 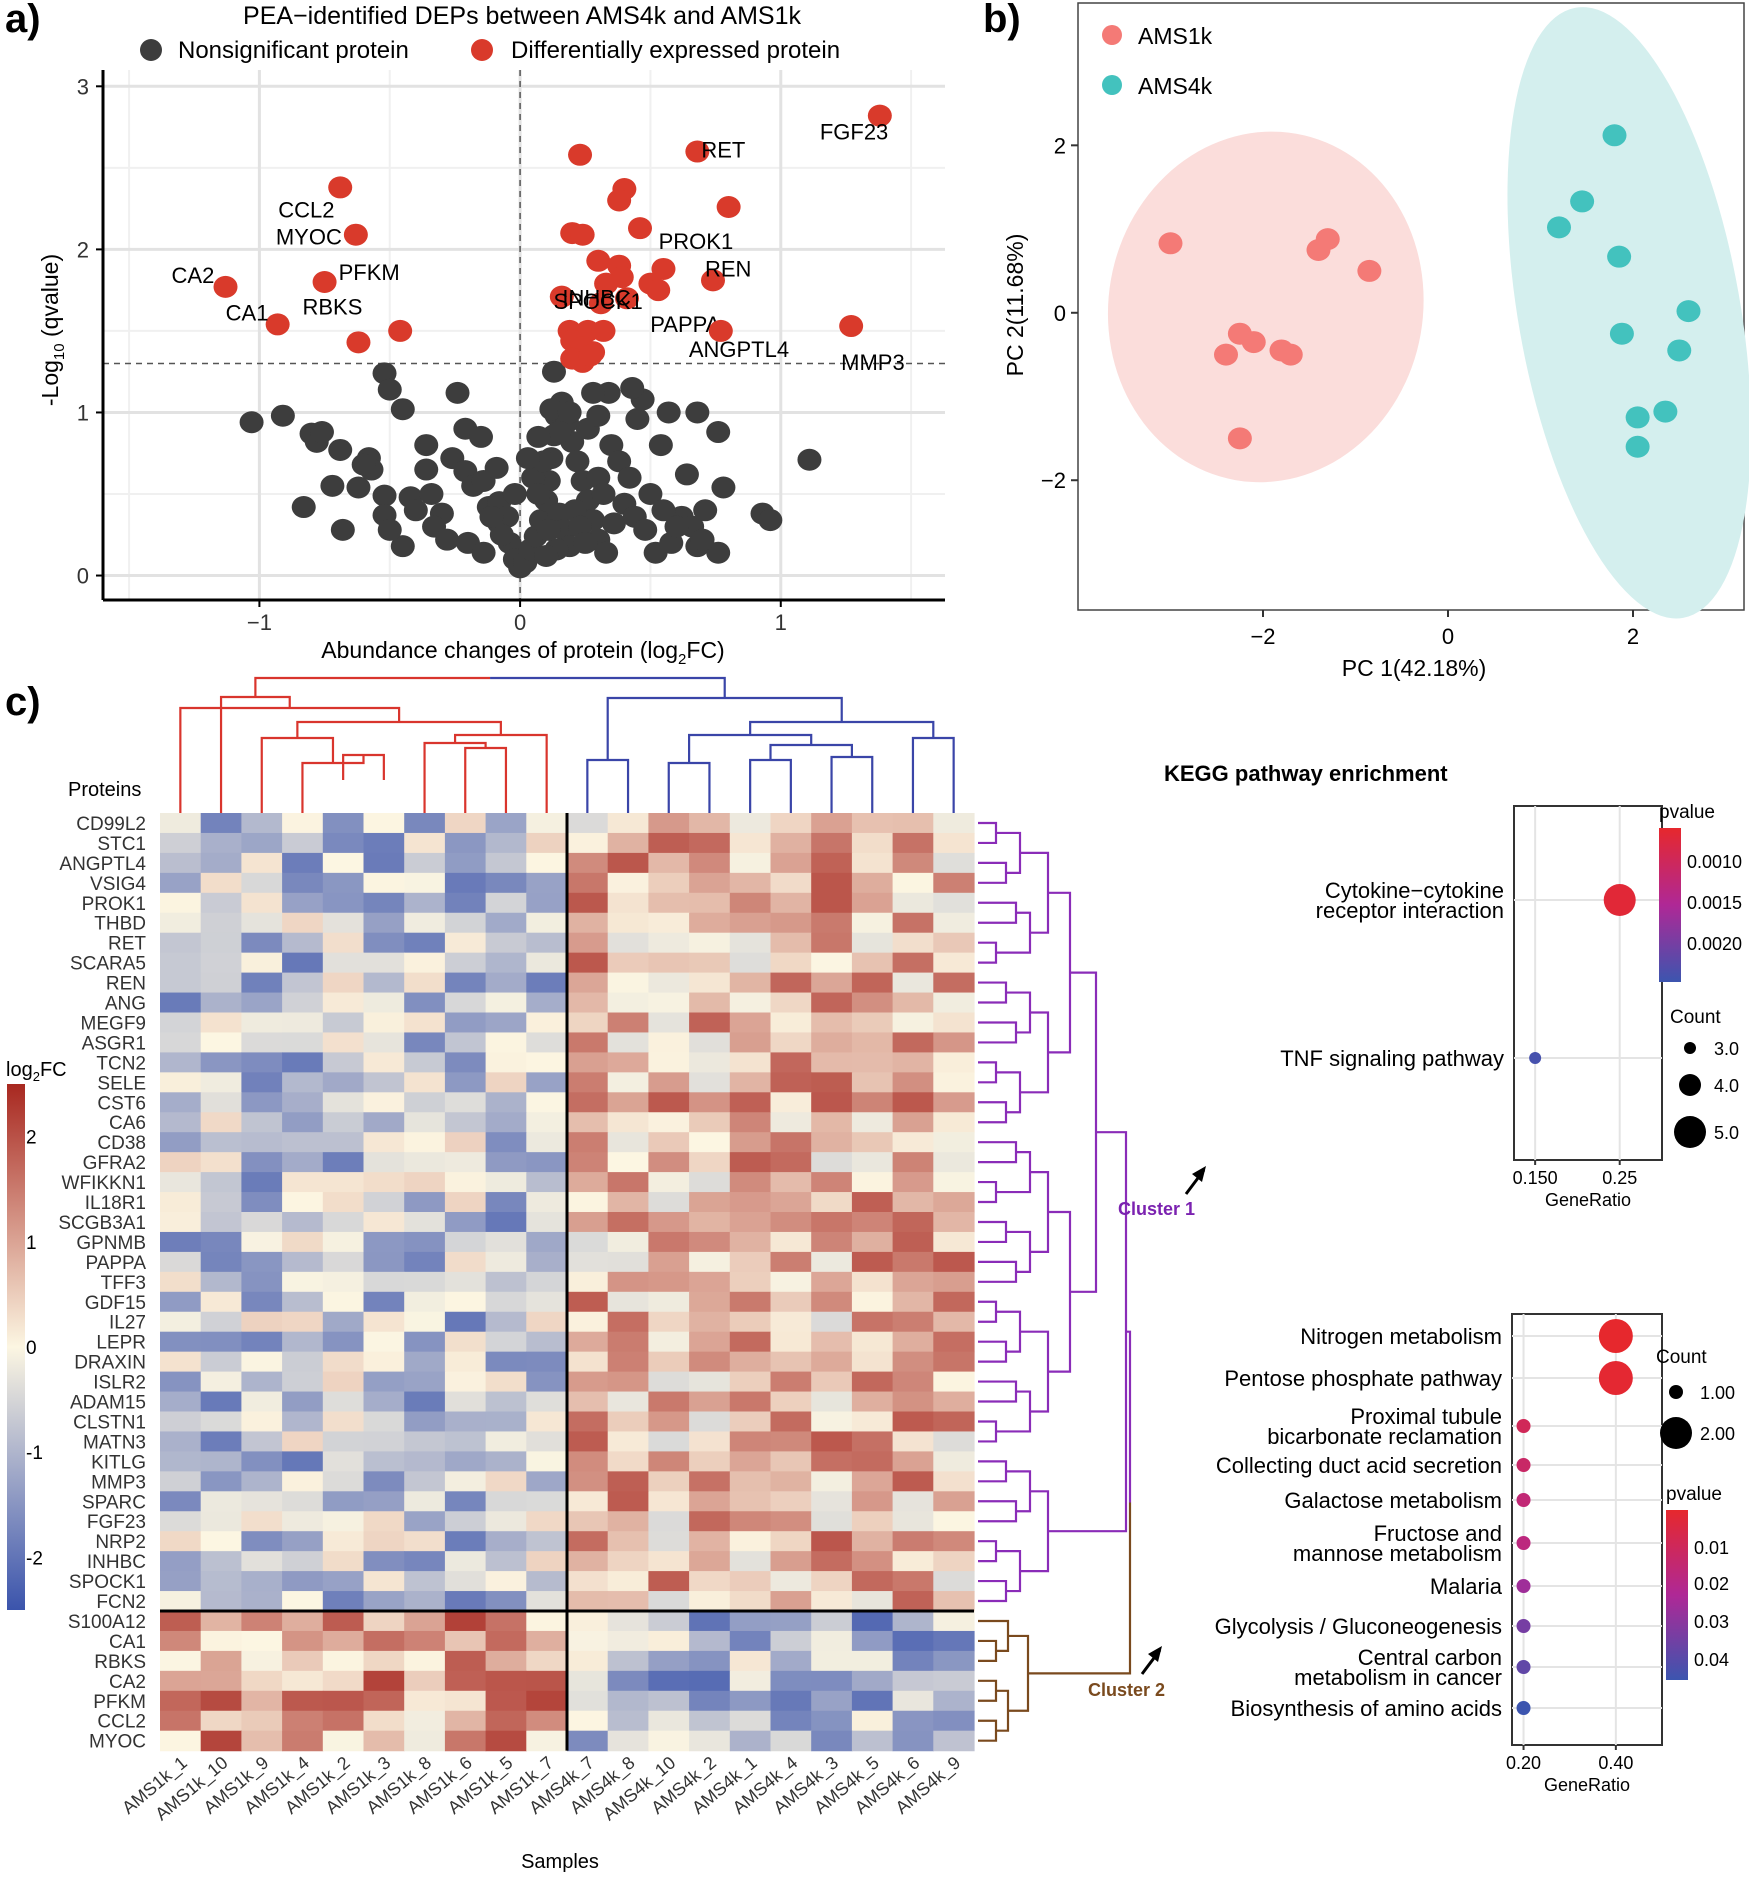 I want to click on heatmap-legend-title: log2FC, so click(x=36, y=1071).